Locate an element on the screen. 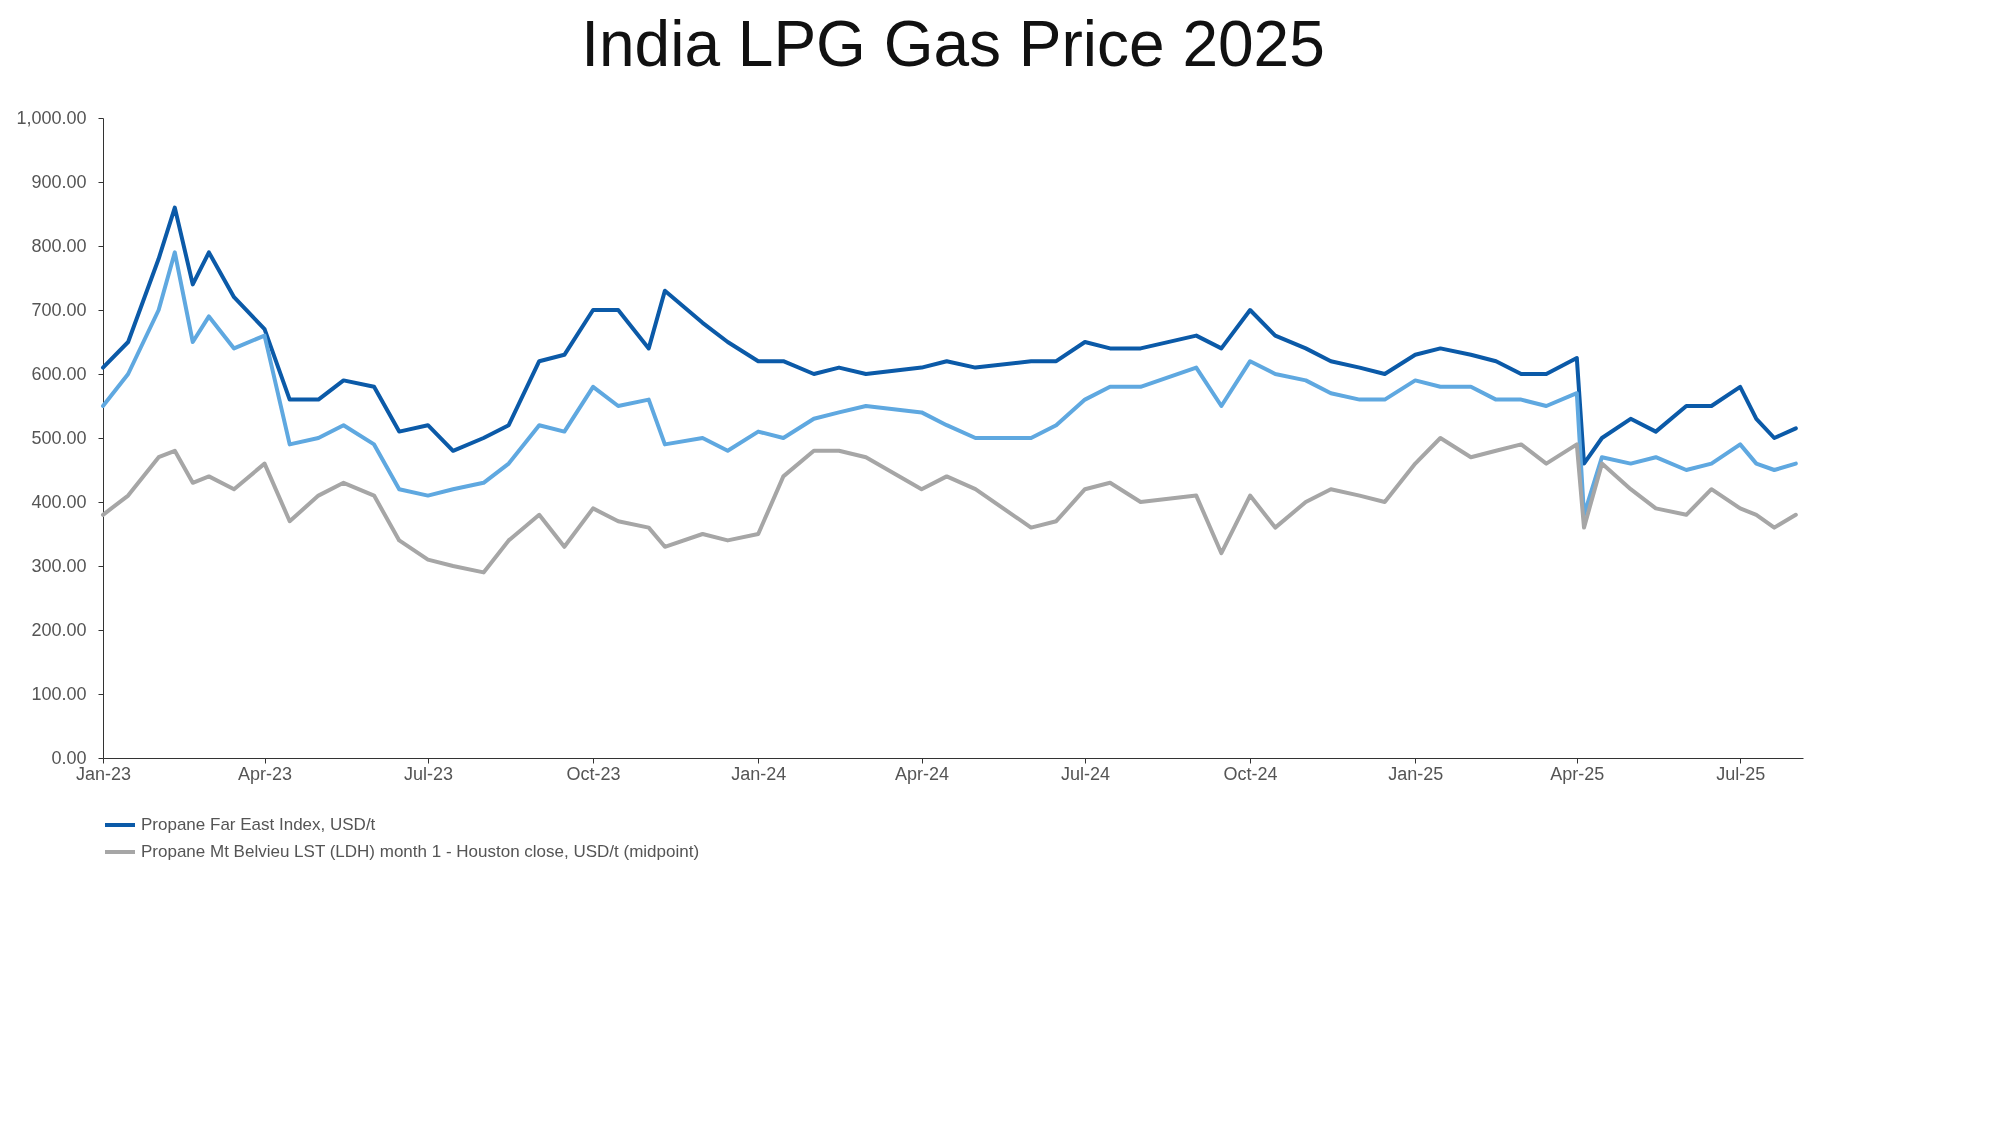 This screenshot has width=1998, height=1124. x-tick-label: Oct-24 is located at coordinates (1250, 773).